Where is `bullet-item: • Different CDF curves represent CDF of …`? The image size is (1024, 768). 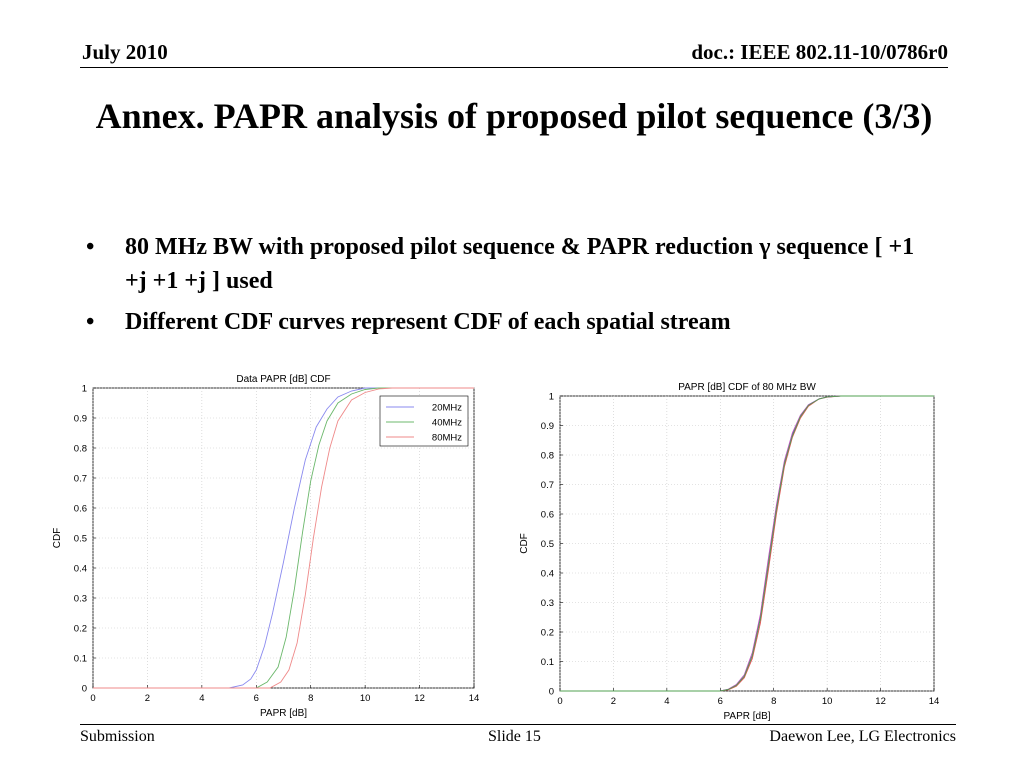
bullet-item: • Different CDF curves represent CDF of … is located at coordinates (511, 322).